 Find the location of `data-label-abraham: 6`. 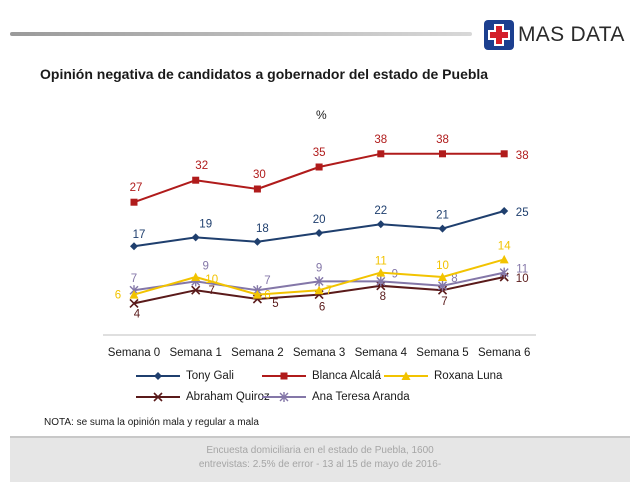

data-label-abraham: 6 is located at coordinates (322, 308).